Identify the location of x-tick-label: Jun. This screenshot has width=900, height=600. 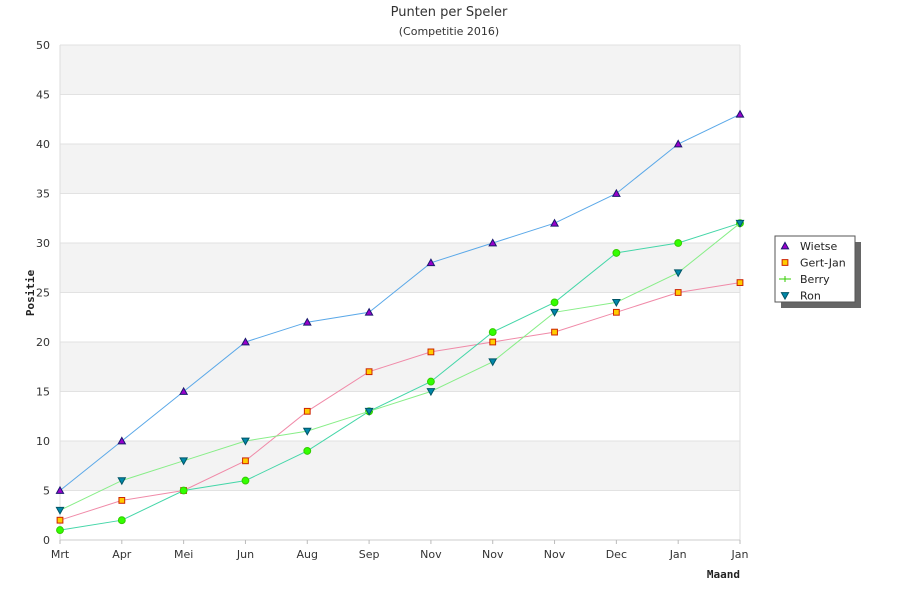
(245, 554).